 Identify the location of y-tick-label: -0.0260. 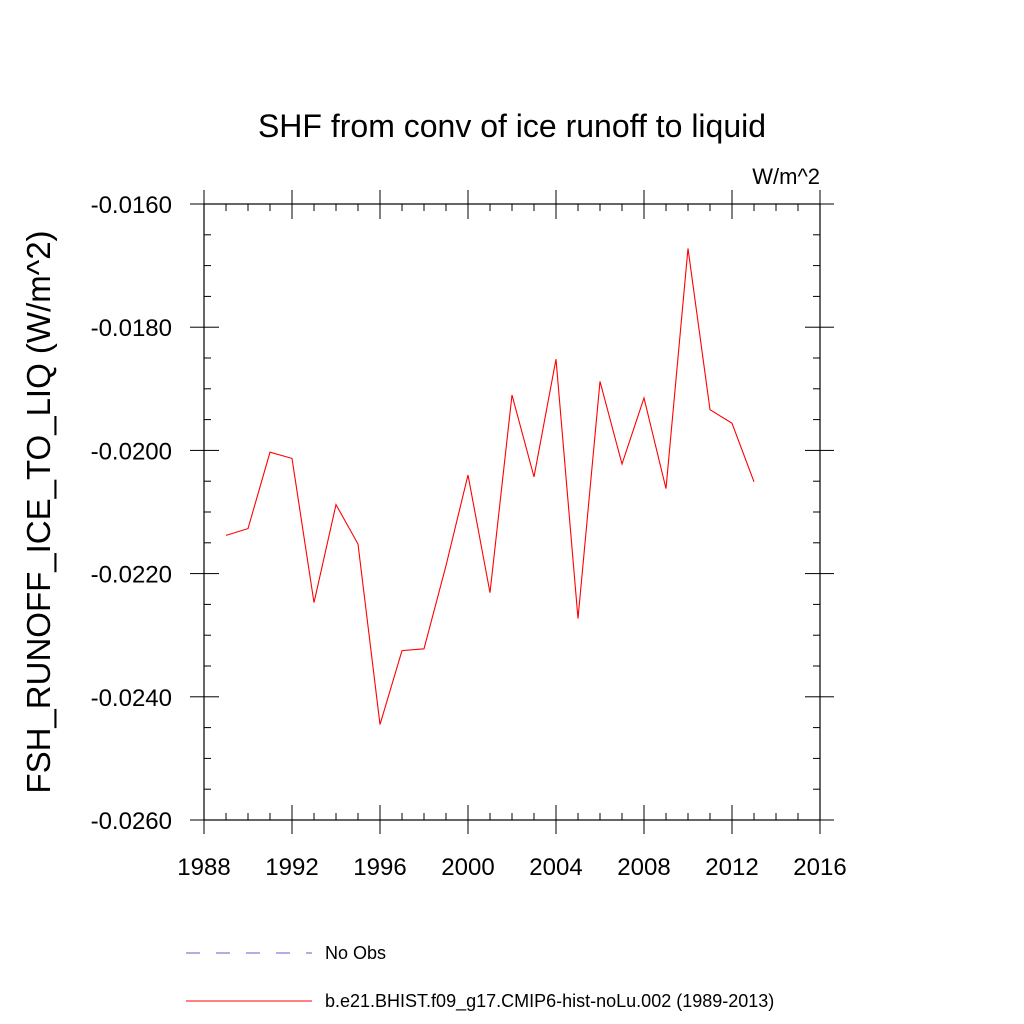
(131, 821).